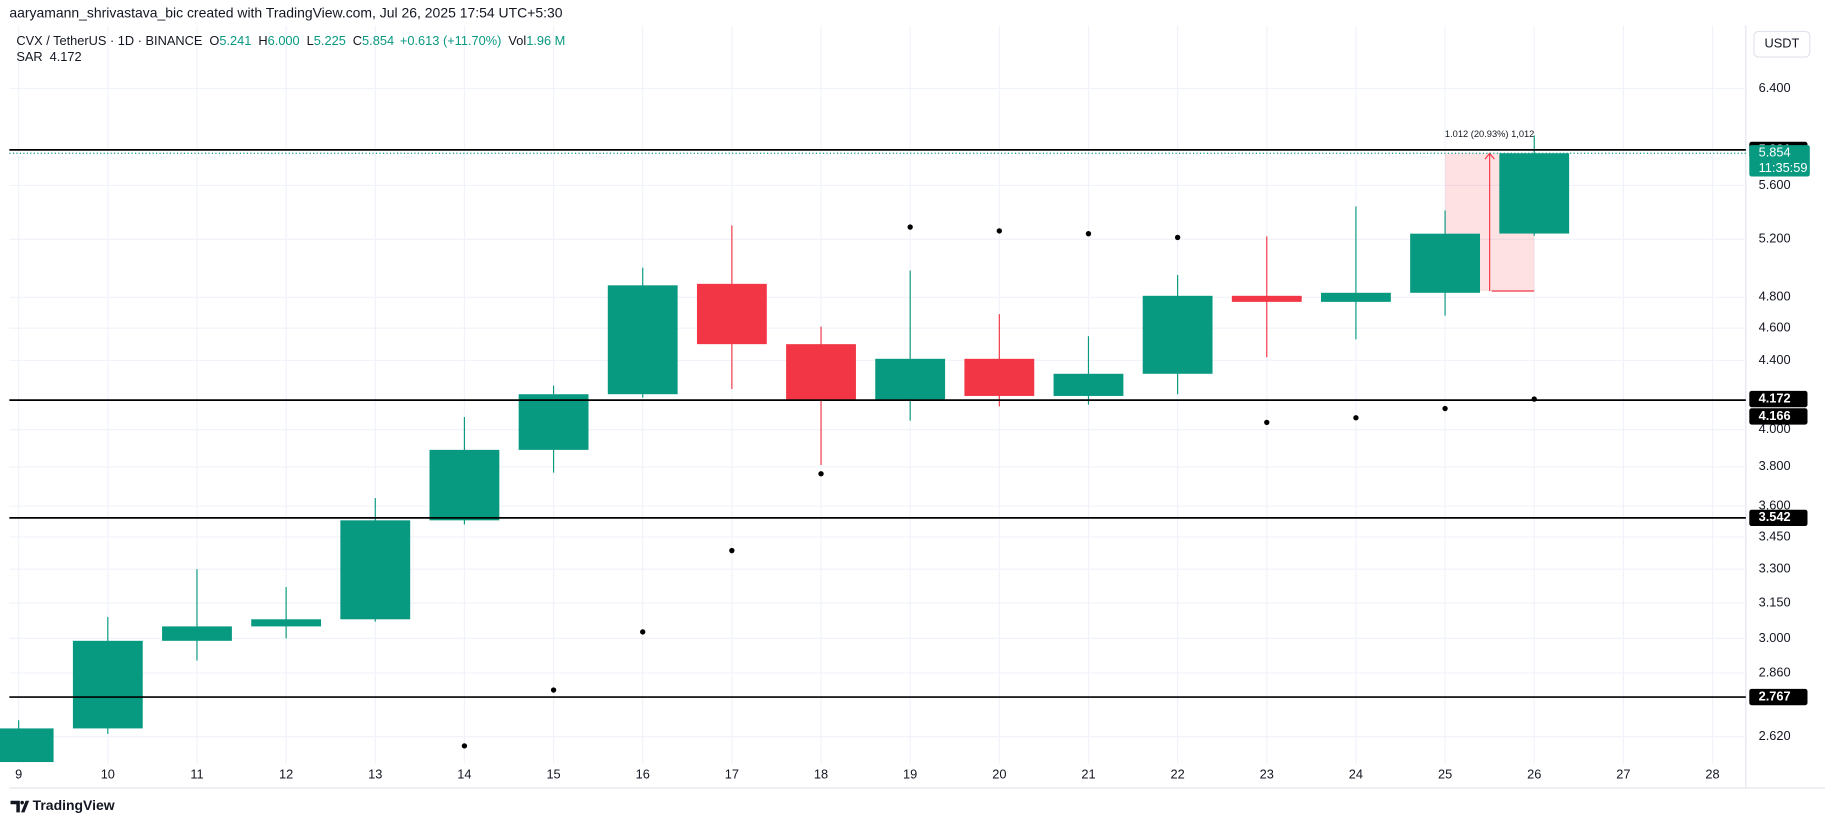 The width and height of the screenshot is (1825, 824). I want to click on legend-item: 5.241, so click(235, 40).